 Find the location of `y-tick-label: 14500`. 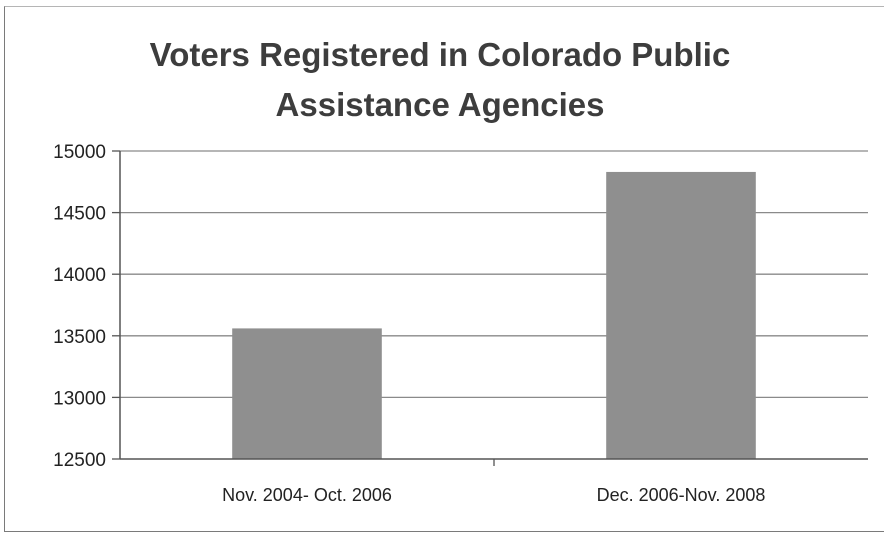

y-tick-label: 14500 is located at coordinates (79, 214).